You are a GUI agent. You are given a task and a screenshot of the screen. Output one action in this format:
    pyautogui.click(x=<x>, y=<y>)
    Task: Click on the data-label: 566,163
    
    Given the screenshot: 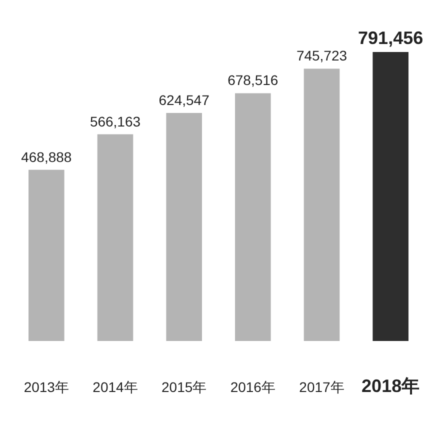 What is the action you would take?
    pyautogui.click(x=115, y=121)
    